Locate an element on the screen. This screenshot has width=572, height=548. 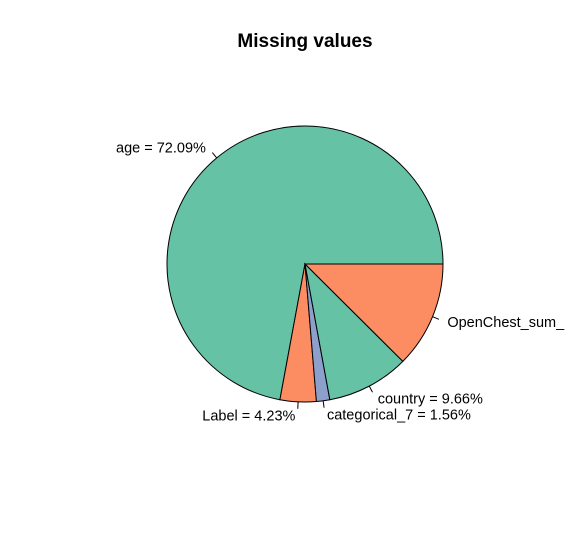
slice-label: age = 72.09% is located at coordinates (161, 148).